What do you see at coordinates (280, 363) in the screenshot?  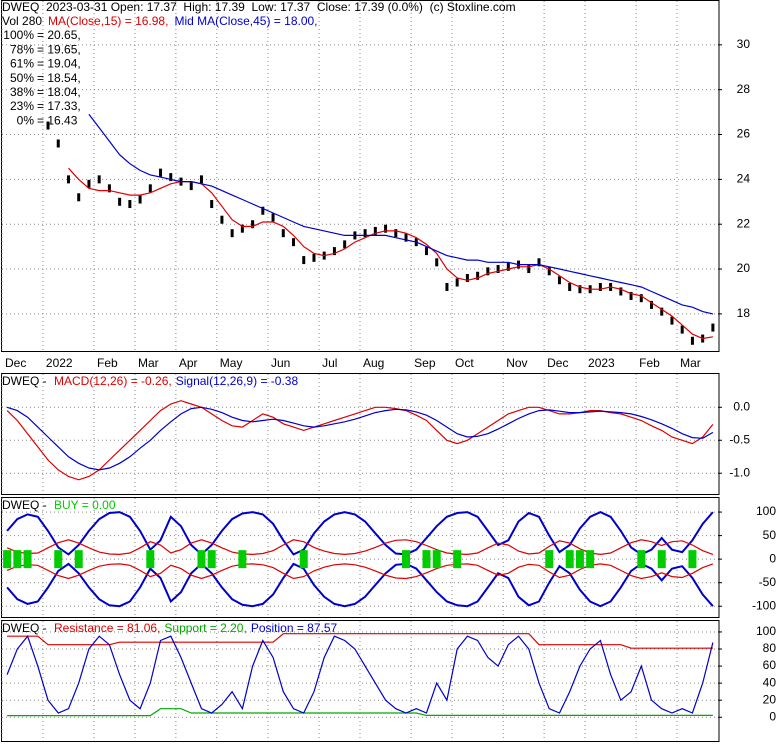 I see `x-tick-label: Jun` at bounding box center [280, 363].